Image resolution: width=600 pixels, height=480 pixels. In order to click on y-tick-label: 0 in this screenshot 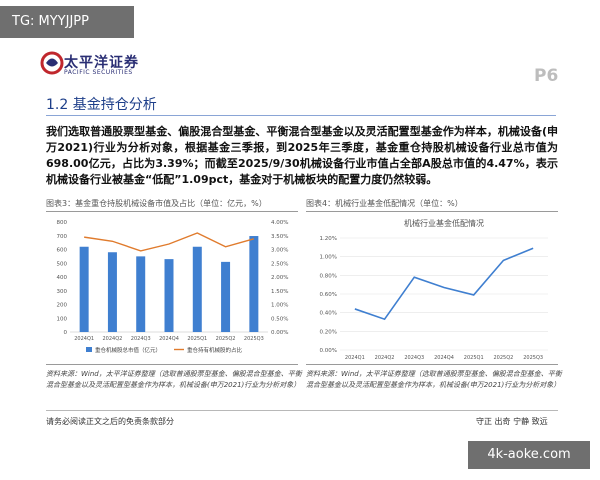, I will do `click(66, 333)`.